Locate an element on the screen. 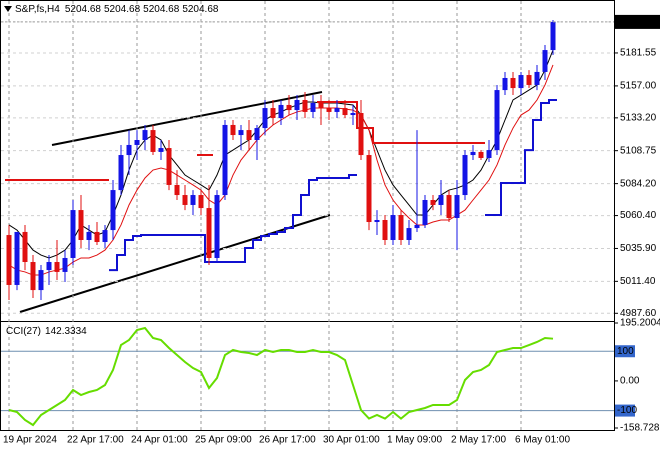  indicator-header: CCI(27) 142.3334 is located at coordinates (46, 331).